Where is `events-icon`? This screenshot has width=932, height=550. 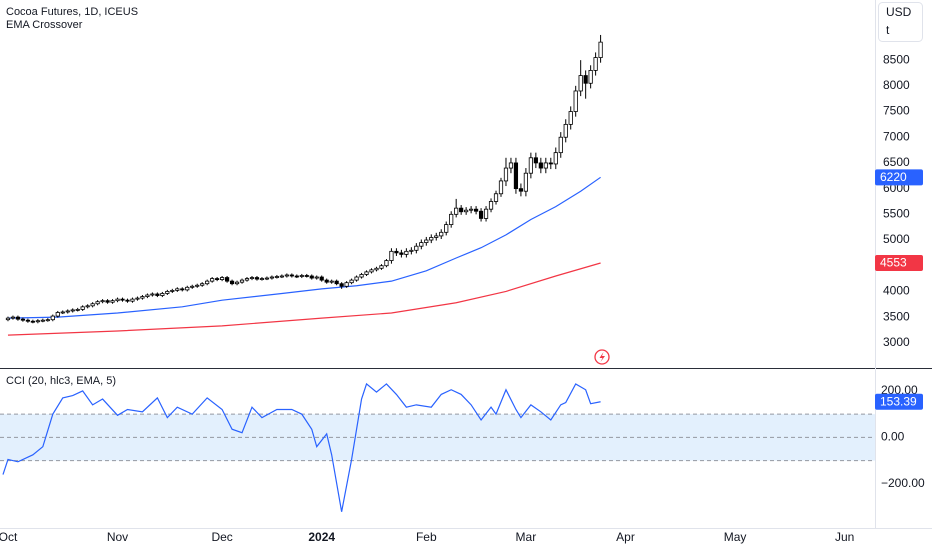 events-icon is located at coordinates (602, 357).